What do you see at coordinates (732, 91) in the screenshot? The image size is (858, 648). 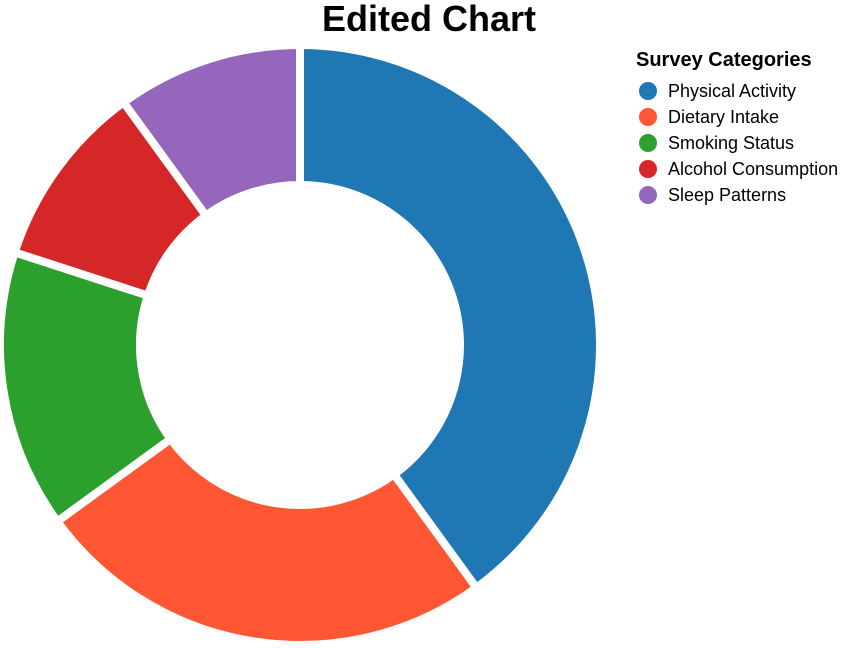 I see `legend-label: Physical Activity` at bounding box center [732, 91].